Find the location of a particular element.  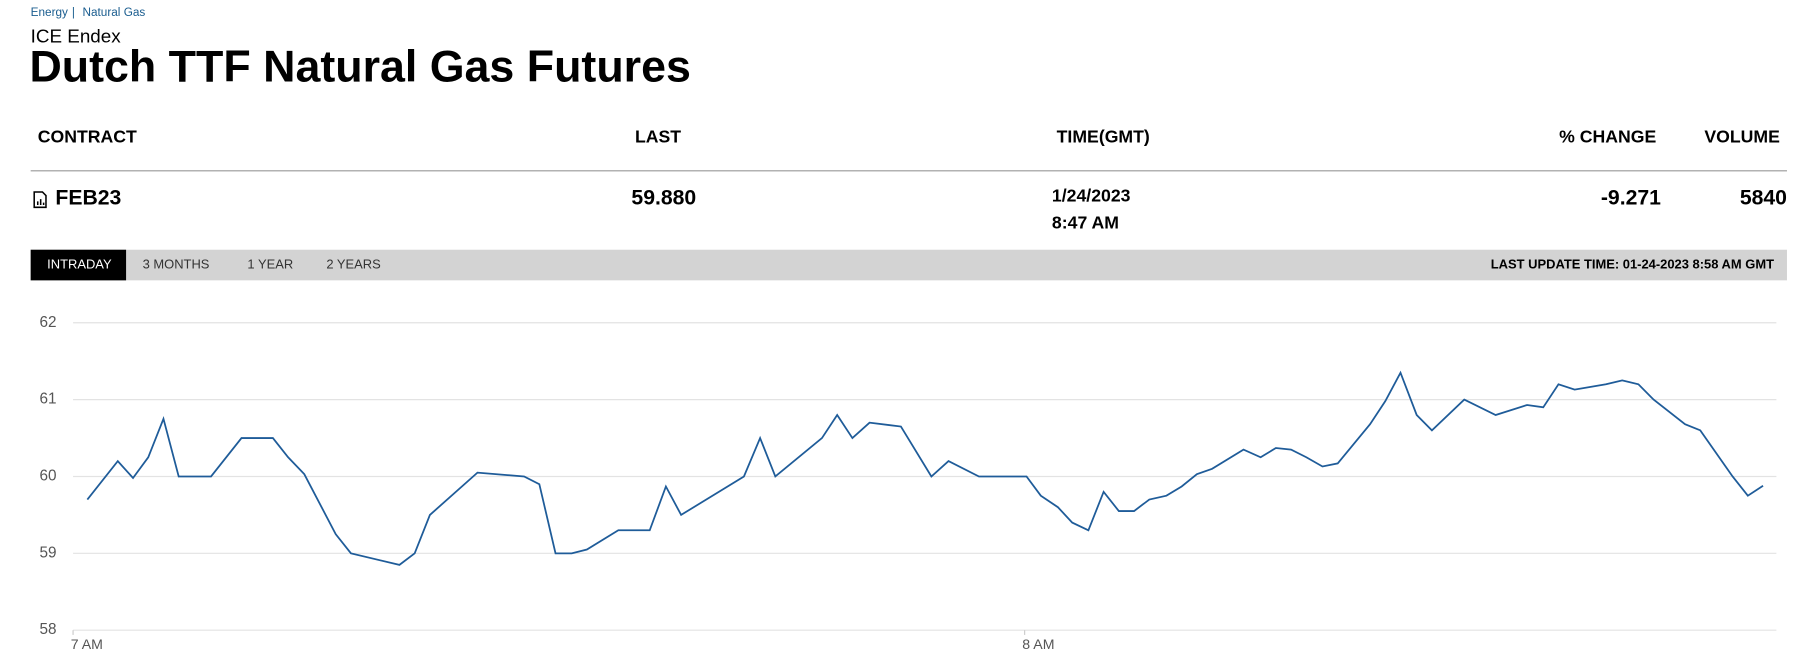

tab-bar is located at coordinates (908, 265).